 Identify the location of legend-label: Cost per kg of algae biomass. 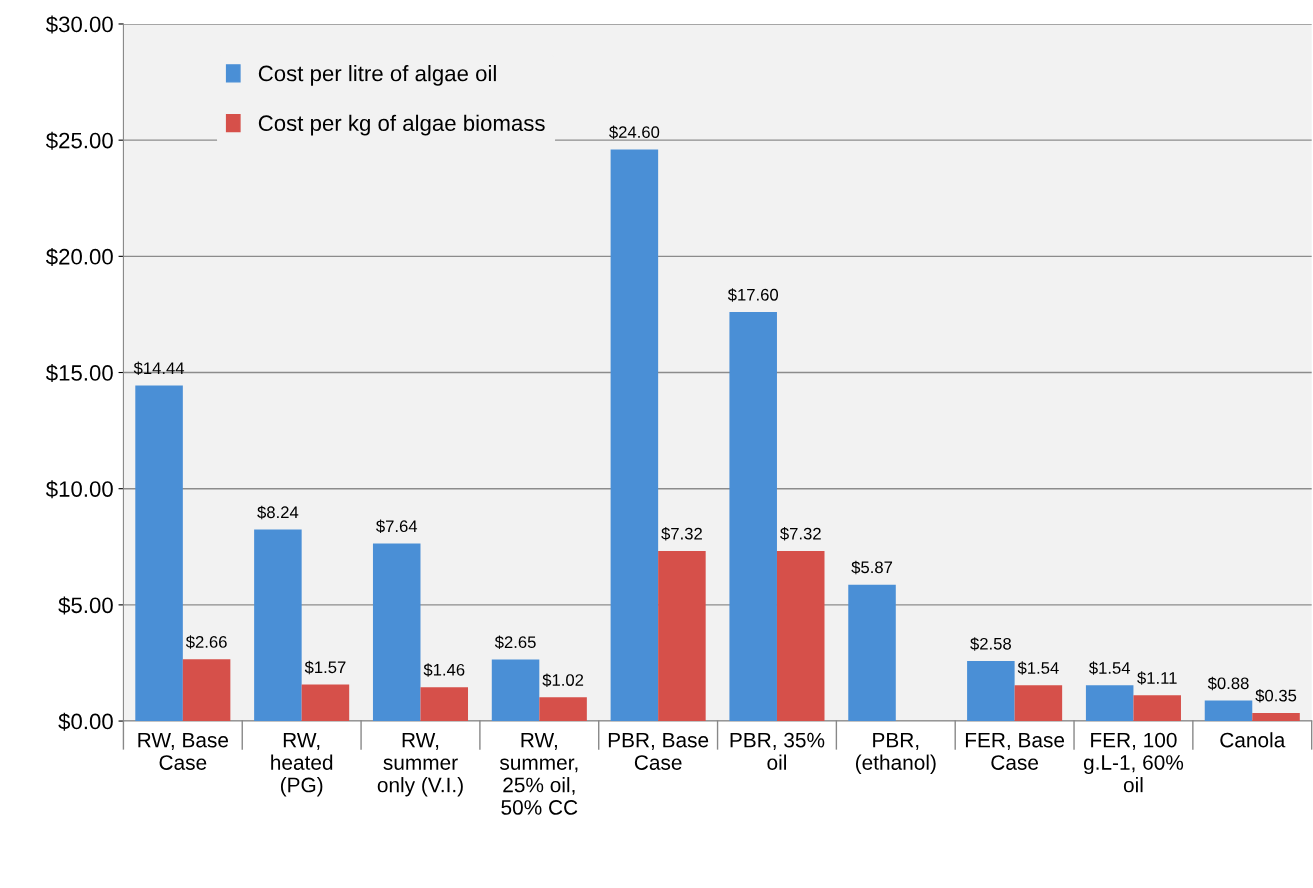
(401, 125).